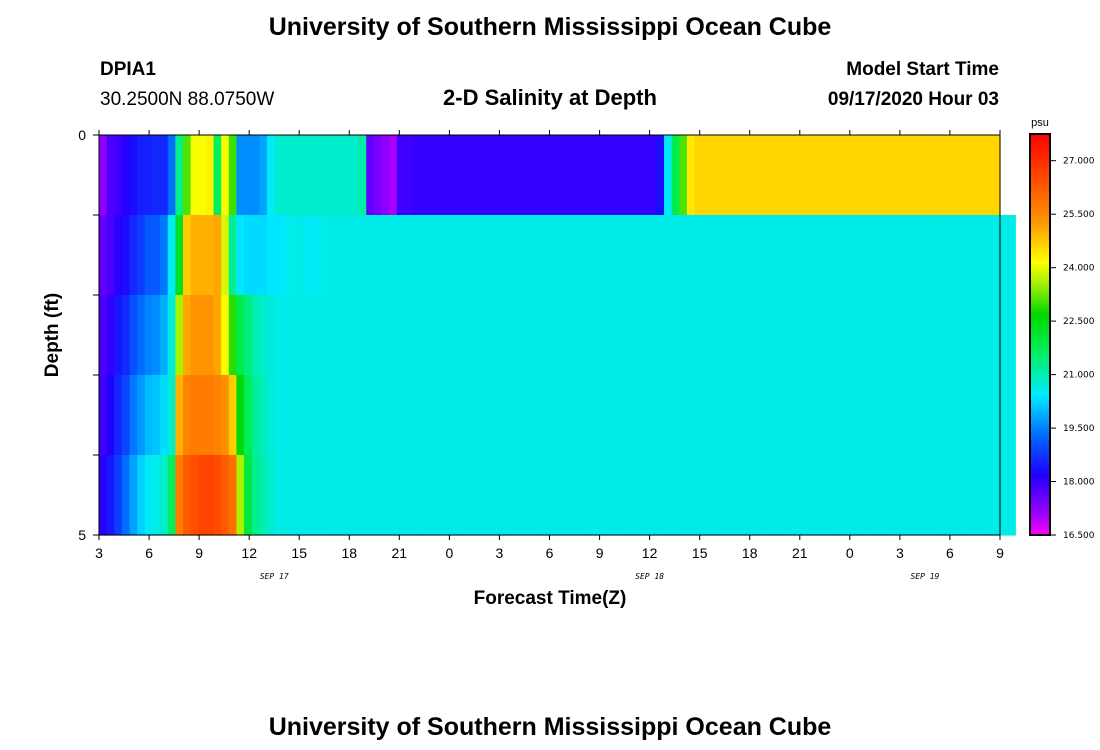 The image size is (1100, 750). What do you see at coordinates (700, 553) in the screenshot?
I see `x-tick-label: 15` at bounding box center [700, 553].